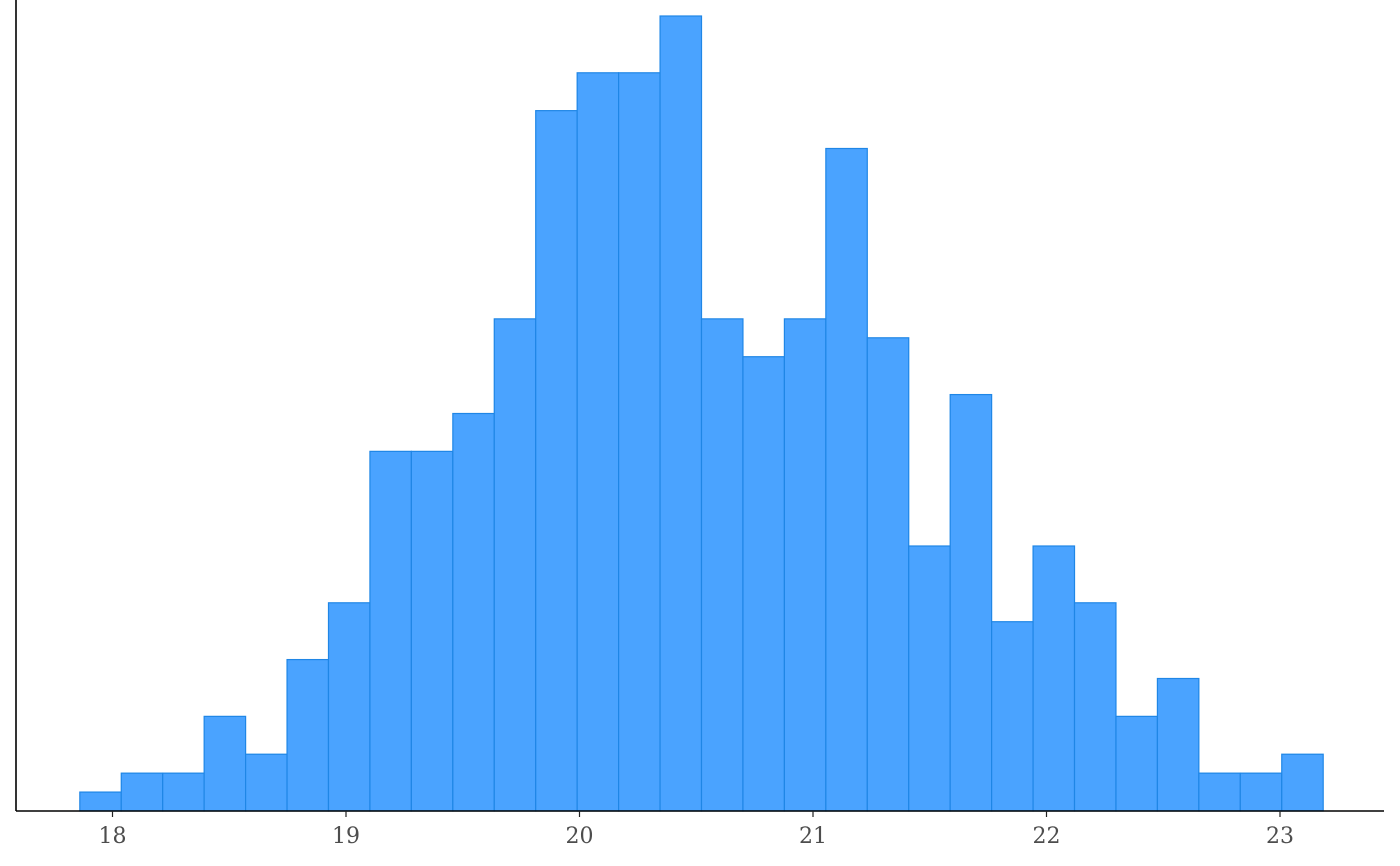 Image resolution: width=1400 pixels, height=866 pixels. What do you see at coordinates (696, 830) in the screenshot?
I see `x-axis-ticks: 18 19 20 21 22 23` at bounding box center [696, 830].